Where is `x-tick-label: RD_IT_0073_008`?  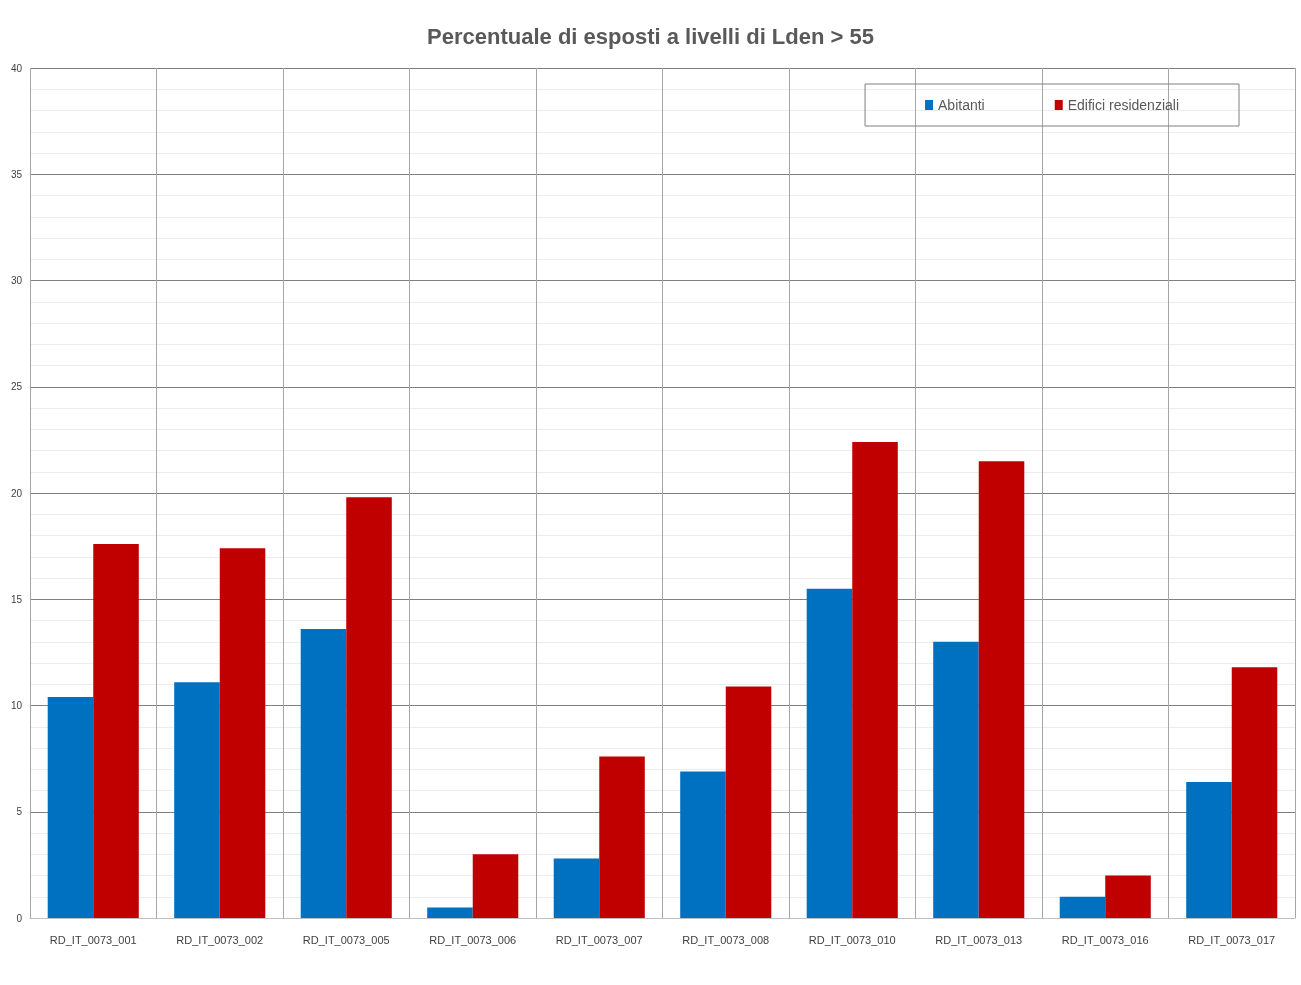 x-tick-label: RD_IT_0073_008 is located at coordinates (726, 939).